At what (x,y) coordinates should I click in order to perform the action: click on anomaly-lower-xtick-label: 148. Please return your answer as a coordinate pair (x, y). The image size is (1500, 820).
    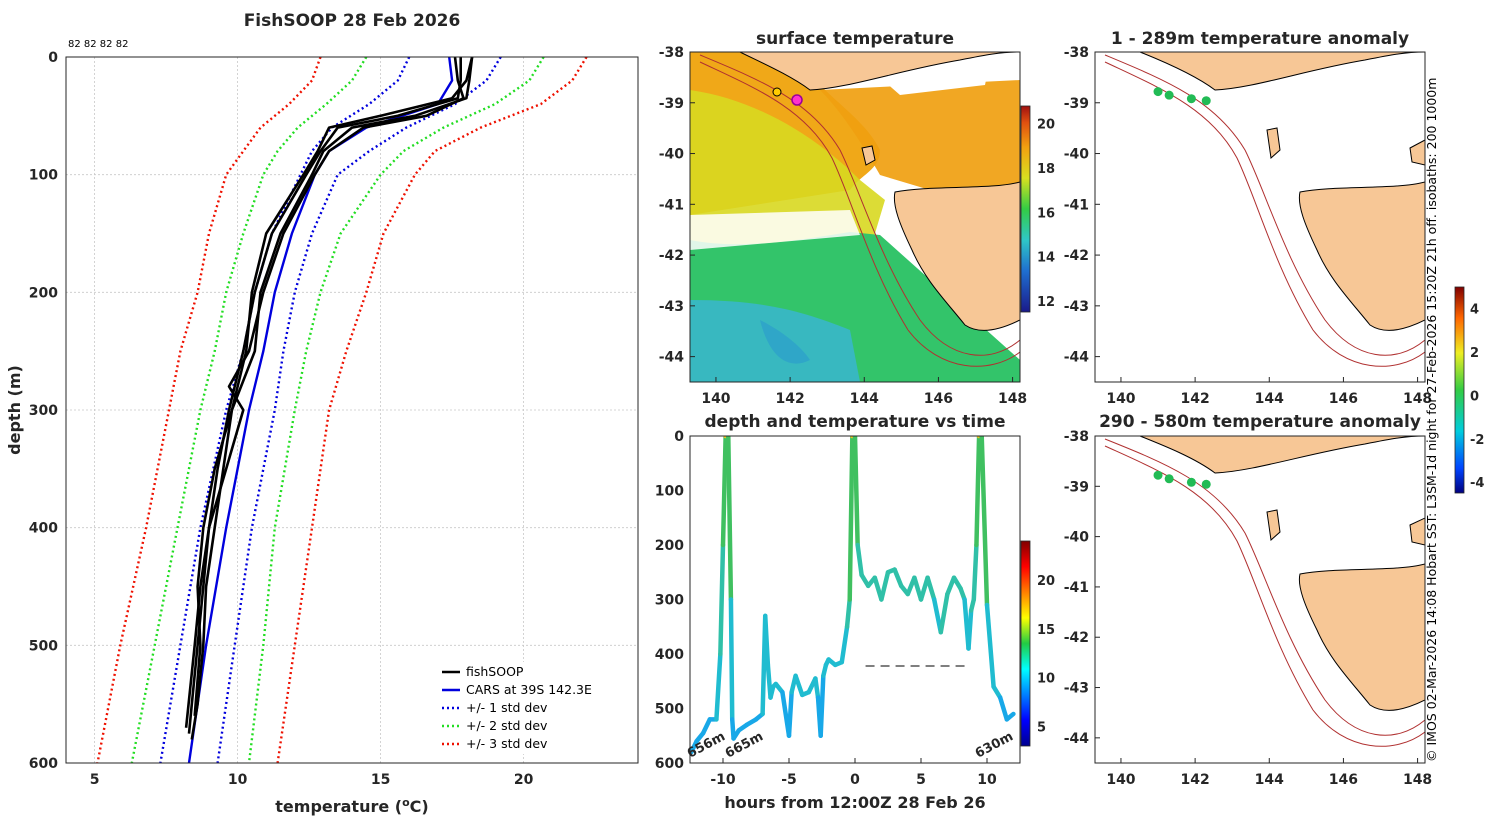
    Looking at the image, I should click on (1417, 780).